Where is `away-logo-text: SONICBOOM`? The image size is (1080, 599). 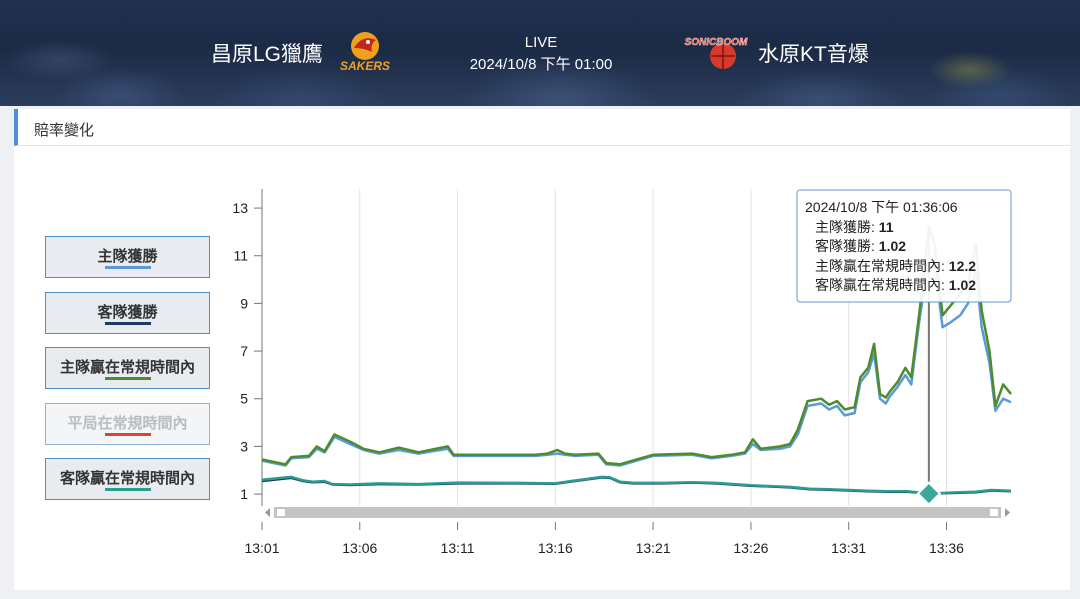
away-logo-text: SONICBOOM is located at coordinates (716, 42).